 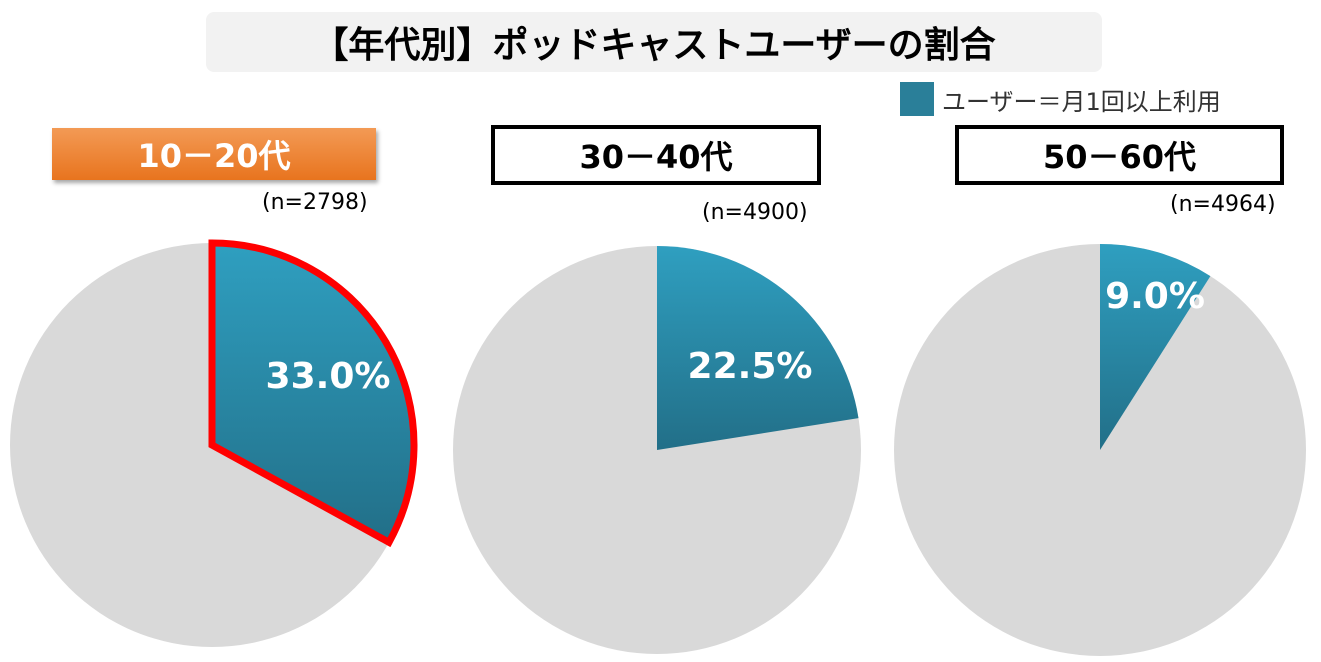 What do you see at coordinates (750, 366) in the screenshot?
I see `data-label-30-40: 22.5%` at bounding box center [750, 366].